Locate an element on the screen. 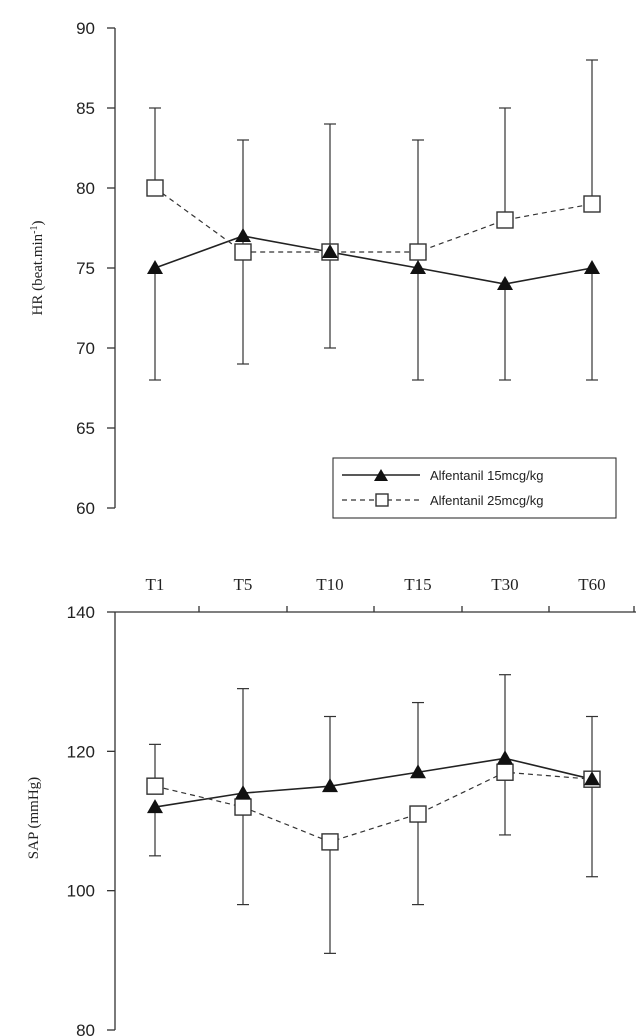 The width and height of the screenshot is (638, 1036). hr-markers is located at coordinates (373, 234).